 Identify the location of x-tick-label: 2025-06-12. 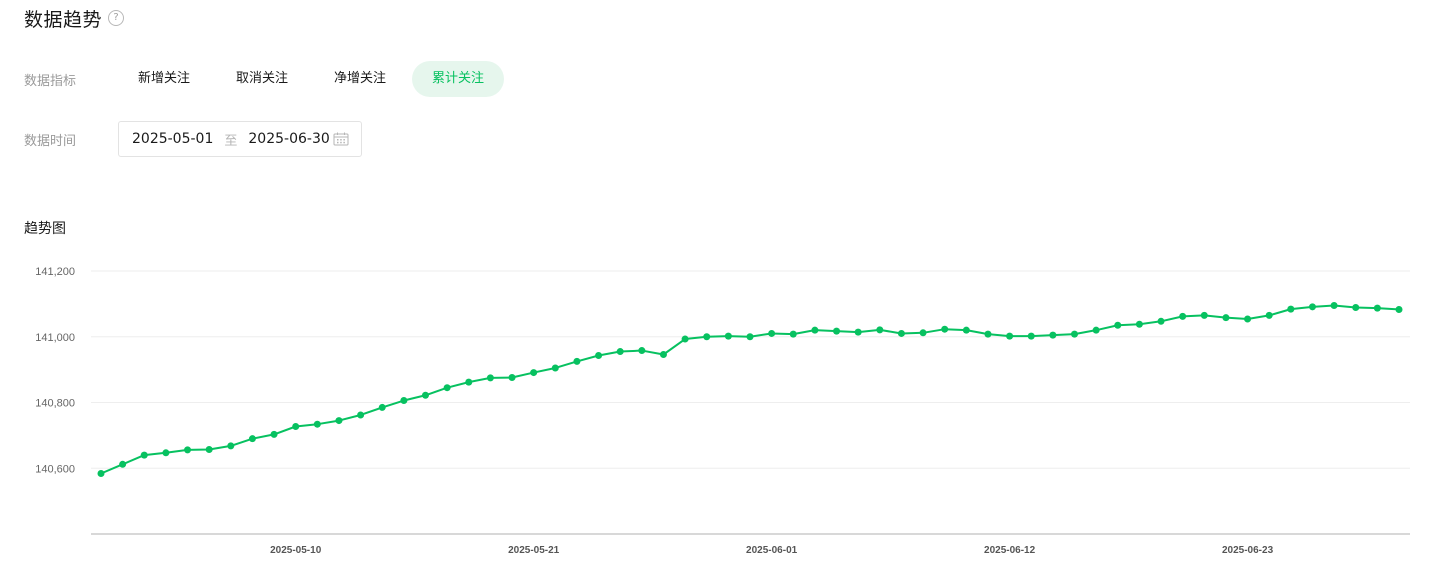
(1010, 550).